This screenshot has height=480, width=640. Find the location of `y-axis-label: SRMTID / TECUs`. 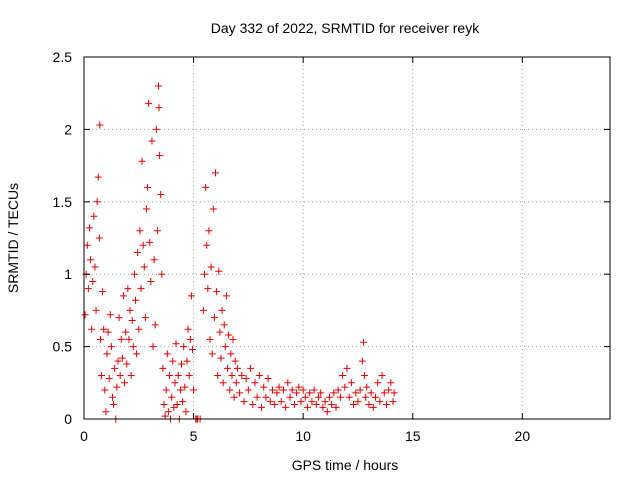

y-axis-label: SRMTID / TECUs is located at coordinates (13, 238).